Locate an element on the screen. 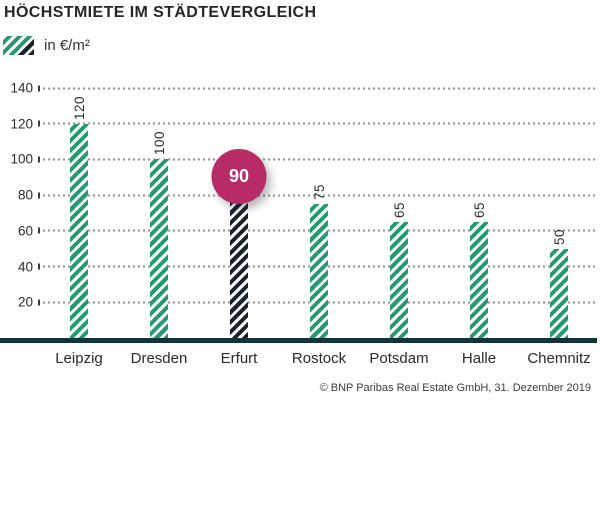 The image size is (600, 518). x-axis-label-leipzig: Leipzig is located at coordinates (79, 358).